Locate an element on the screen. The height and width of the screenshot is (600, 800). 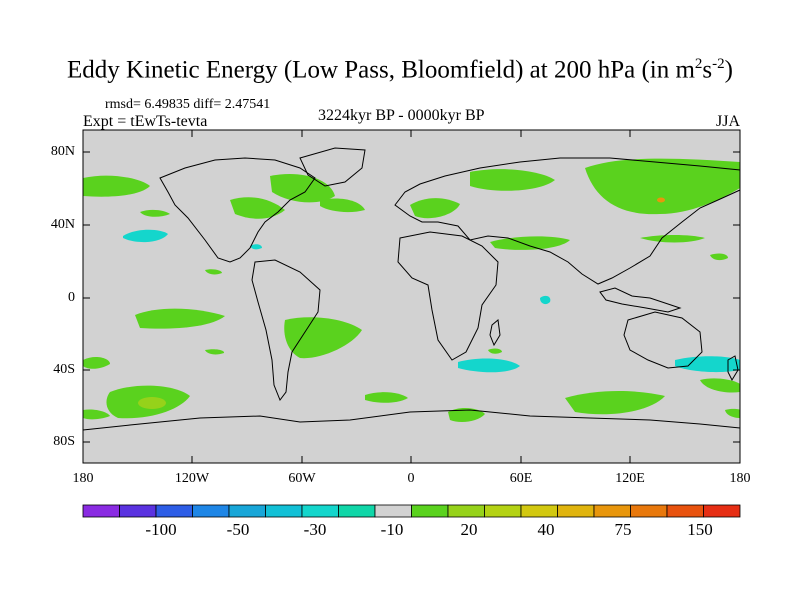
colorbar-label: -50 is located at coordinates (238, 529).